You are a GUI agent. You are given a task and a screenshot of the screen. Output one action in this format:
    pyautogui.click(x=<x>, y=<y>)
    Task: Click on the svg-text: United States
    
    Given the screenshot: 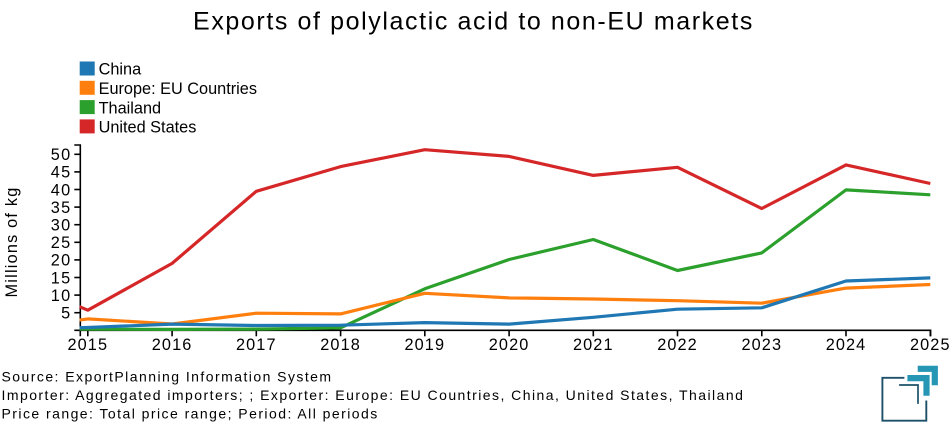 What is the action you would take?
    pyautogui.click(x=148, y=128)
    